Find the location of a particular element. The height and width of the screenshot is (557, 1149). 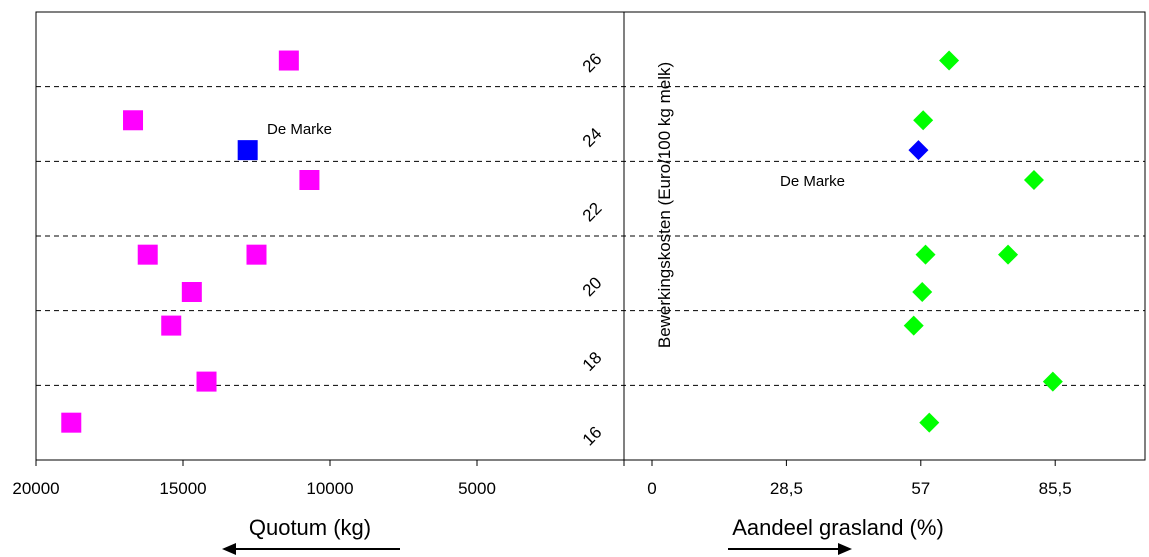

point-quotum-de-marke is located at coordinates (247, 150).